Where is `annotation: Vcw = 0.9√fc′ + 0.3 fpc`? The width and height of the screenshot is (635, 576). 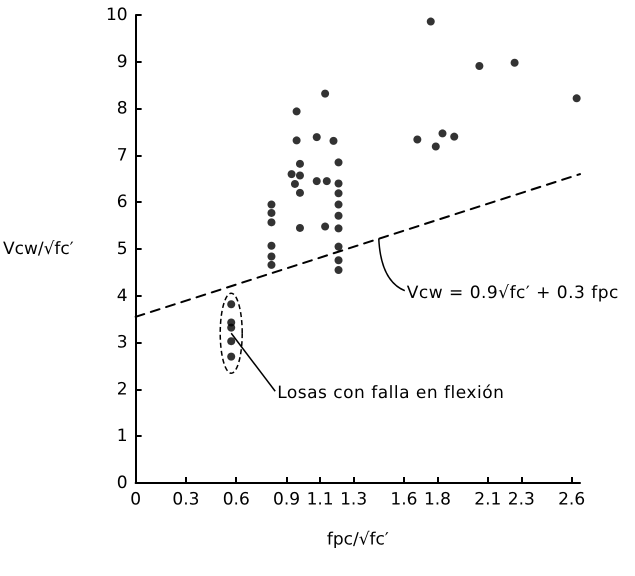 annotation: Vcw = 0.9√fc′ + 0.3 fpc is located at coordinates (512, 292).